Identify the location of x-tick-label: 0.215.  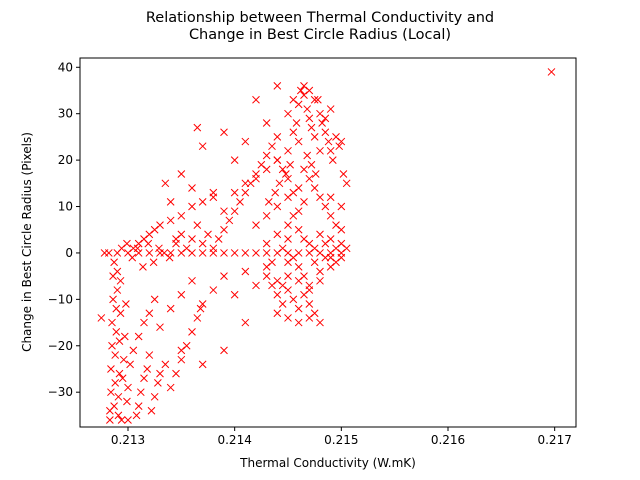
(341, 440).